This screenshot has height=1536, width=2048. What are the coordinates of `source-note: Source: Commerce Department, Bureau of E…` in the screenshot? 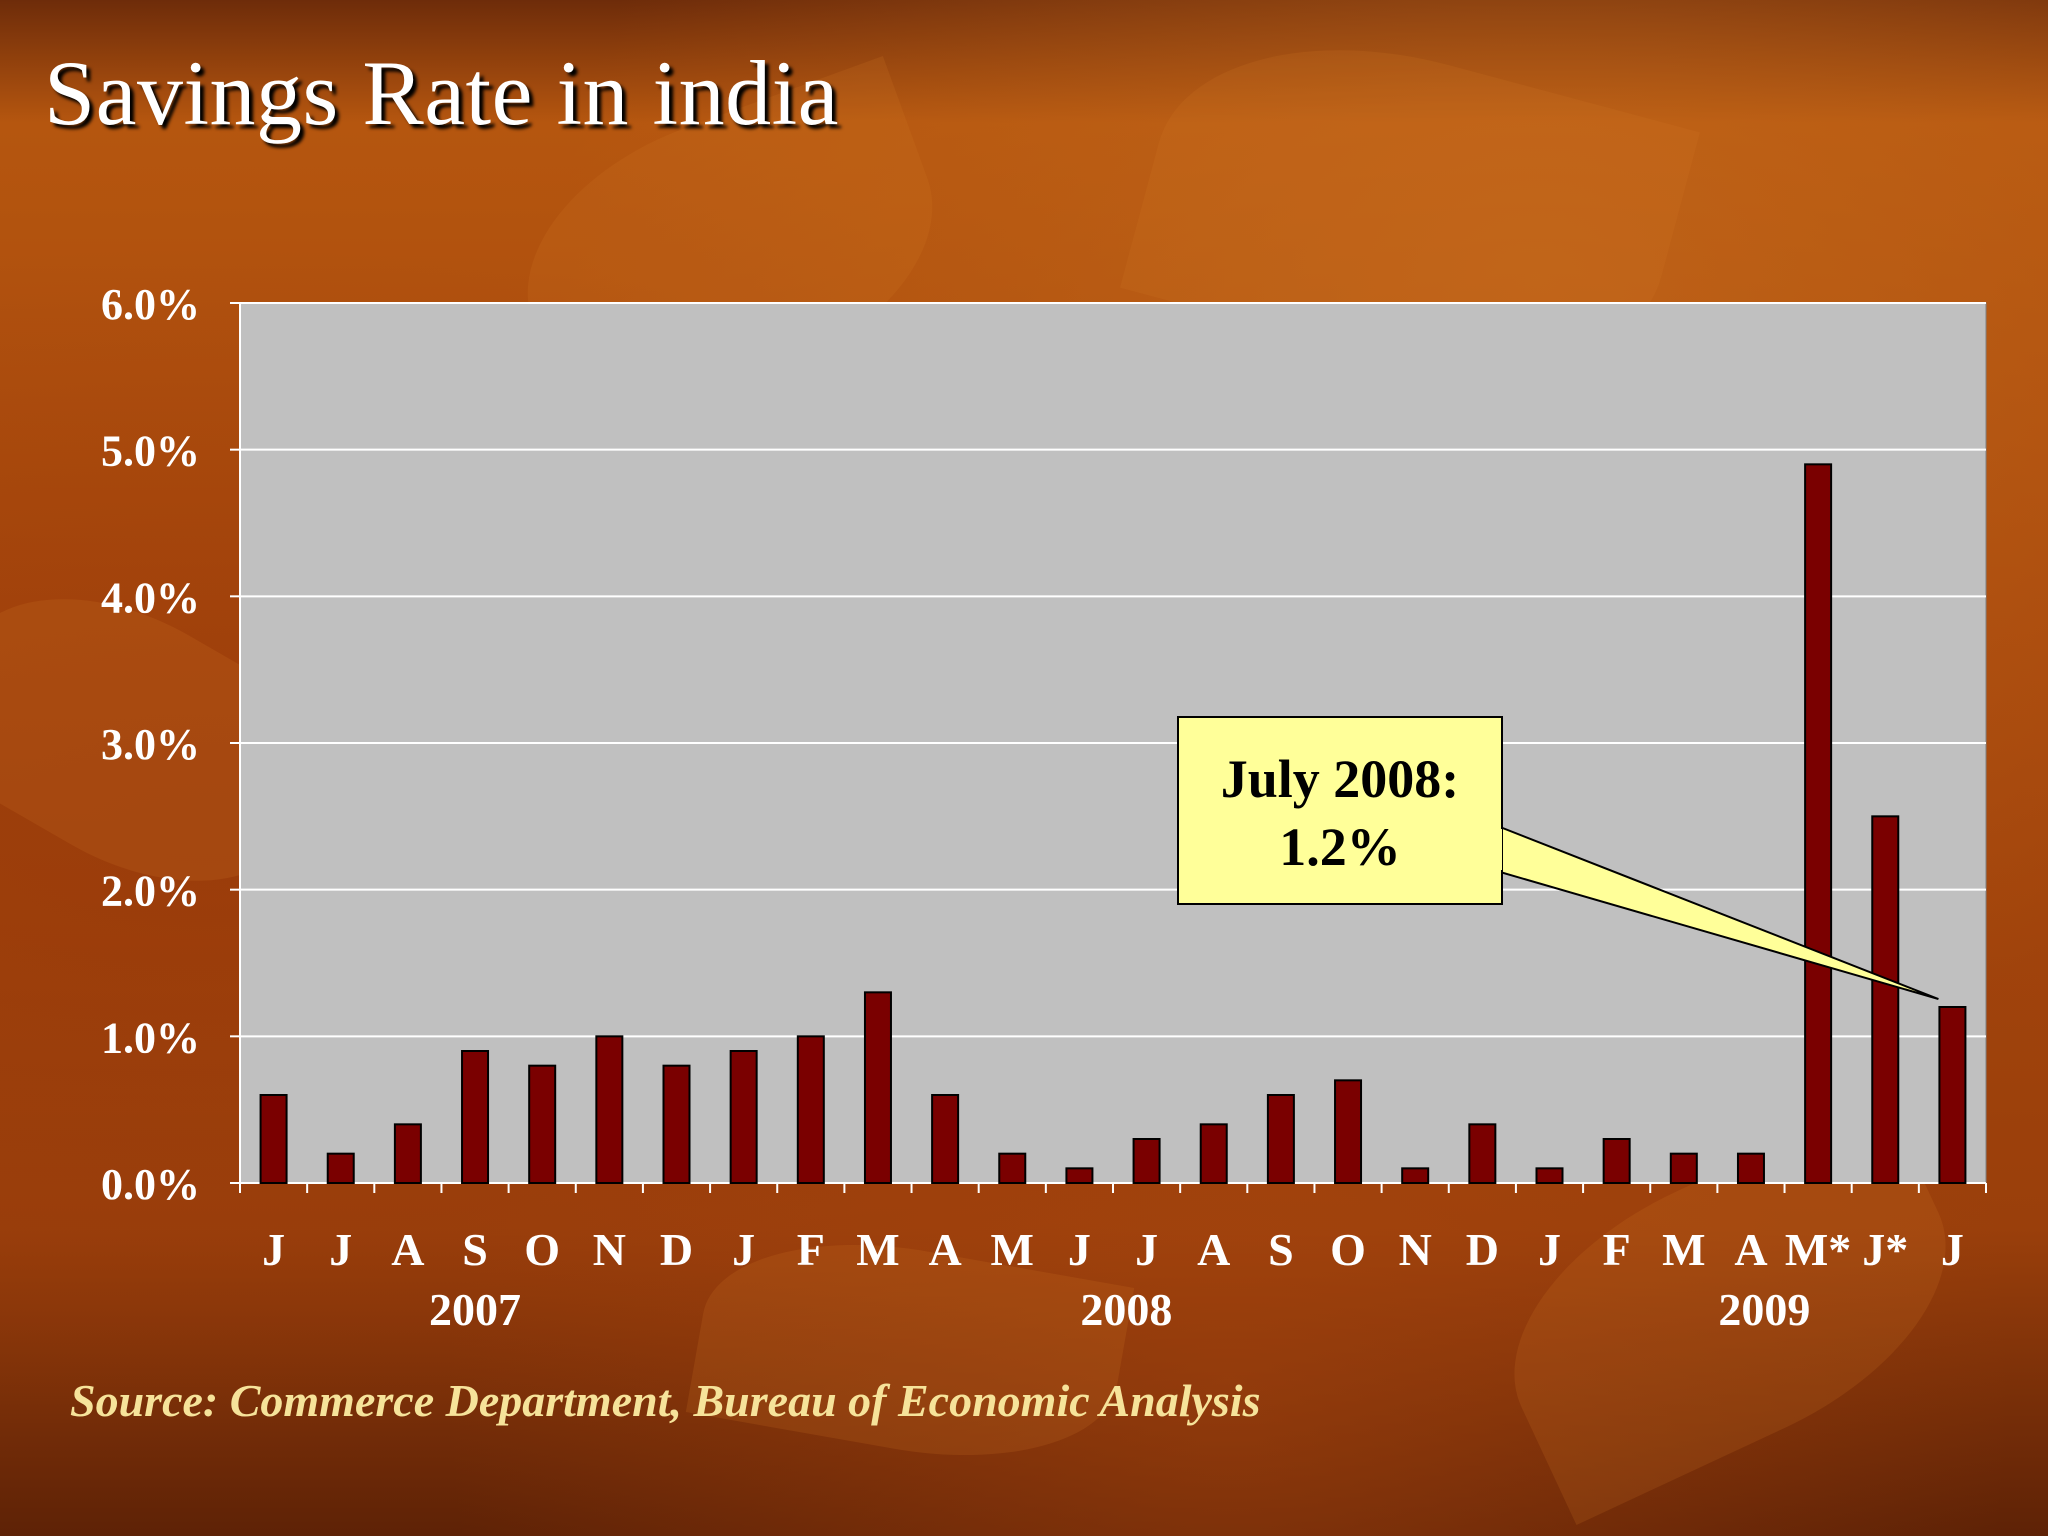 It's located at (665, 1400).